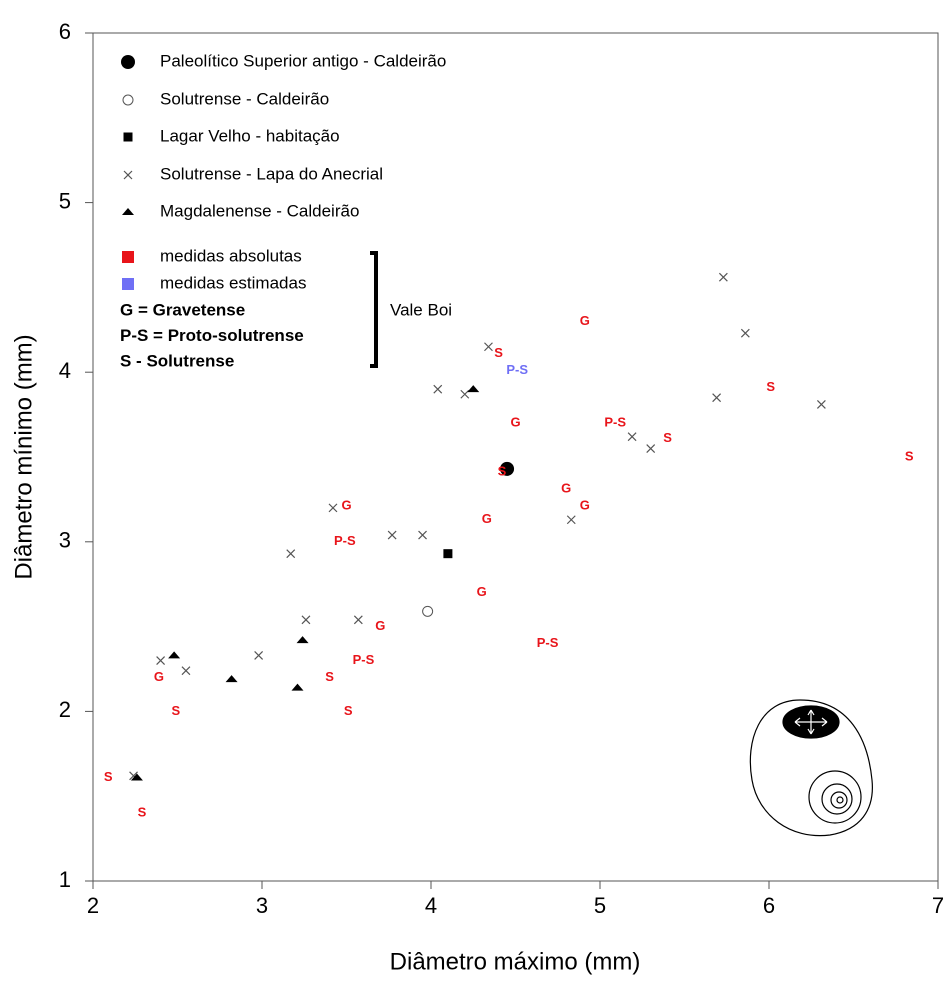 The height and width of the screenshot is (983, 946). What do you see at coordinates (244, 98) in the screenshot?
I see `legend-label: Solutrense - Caldeirão` at bounding box center [244, 98].